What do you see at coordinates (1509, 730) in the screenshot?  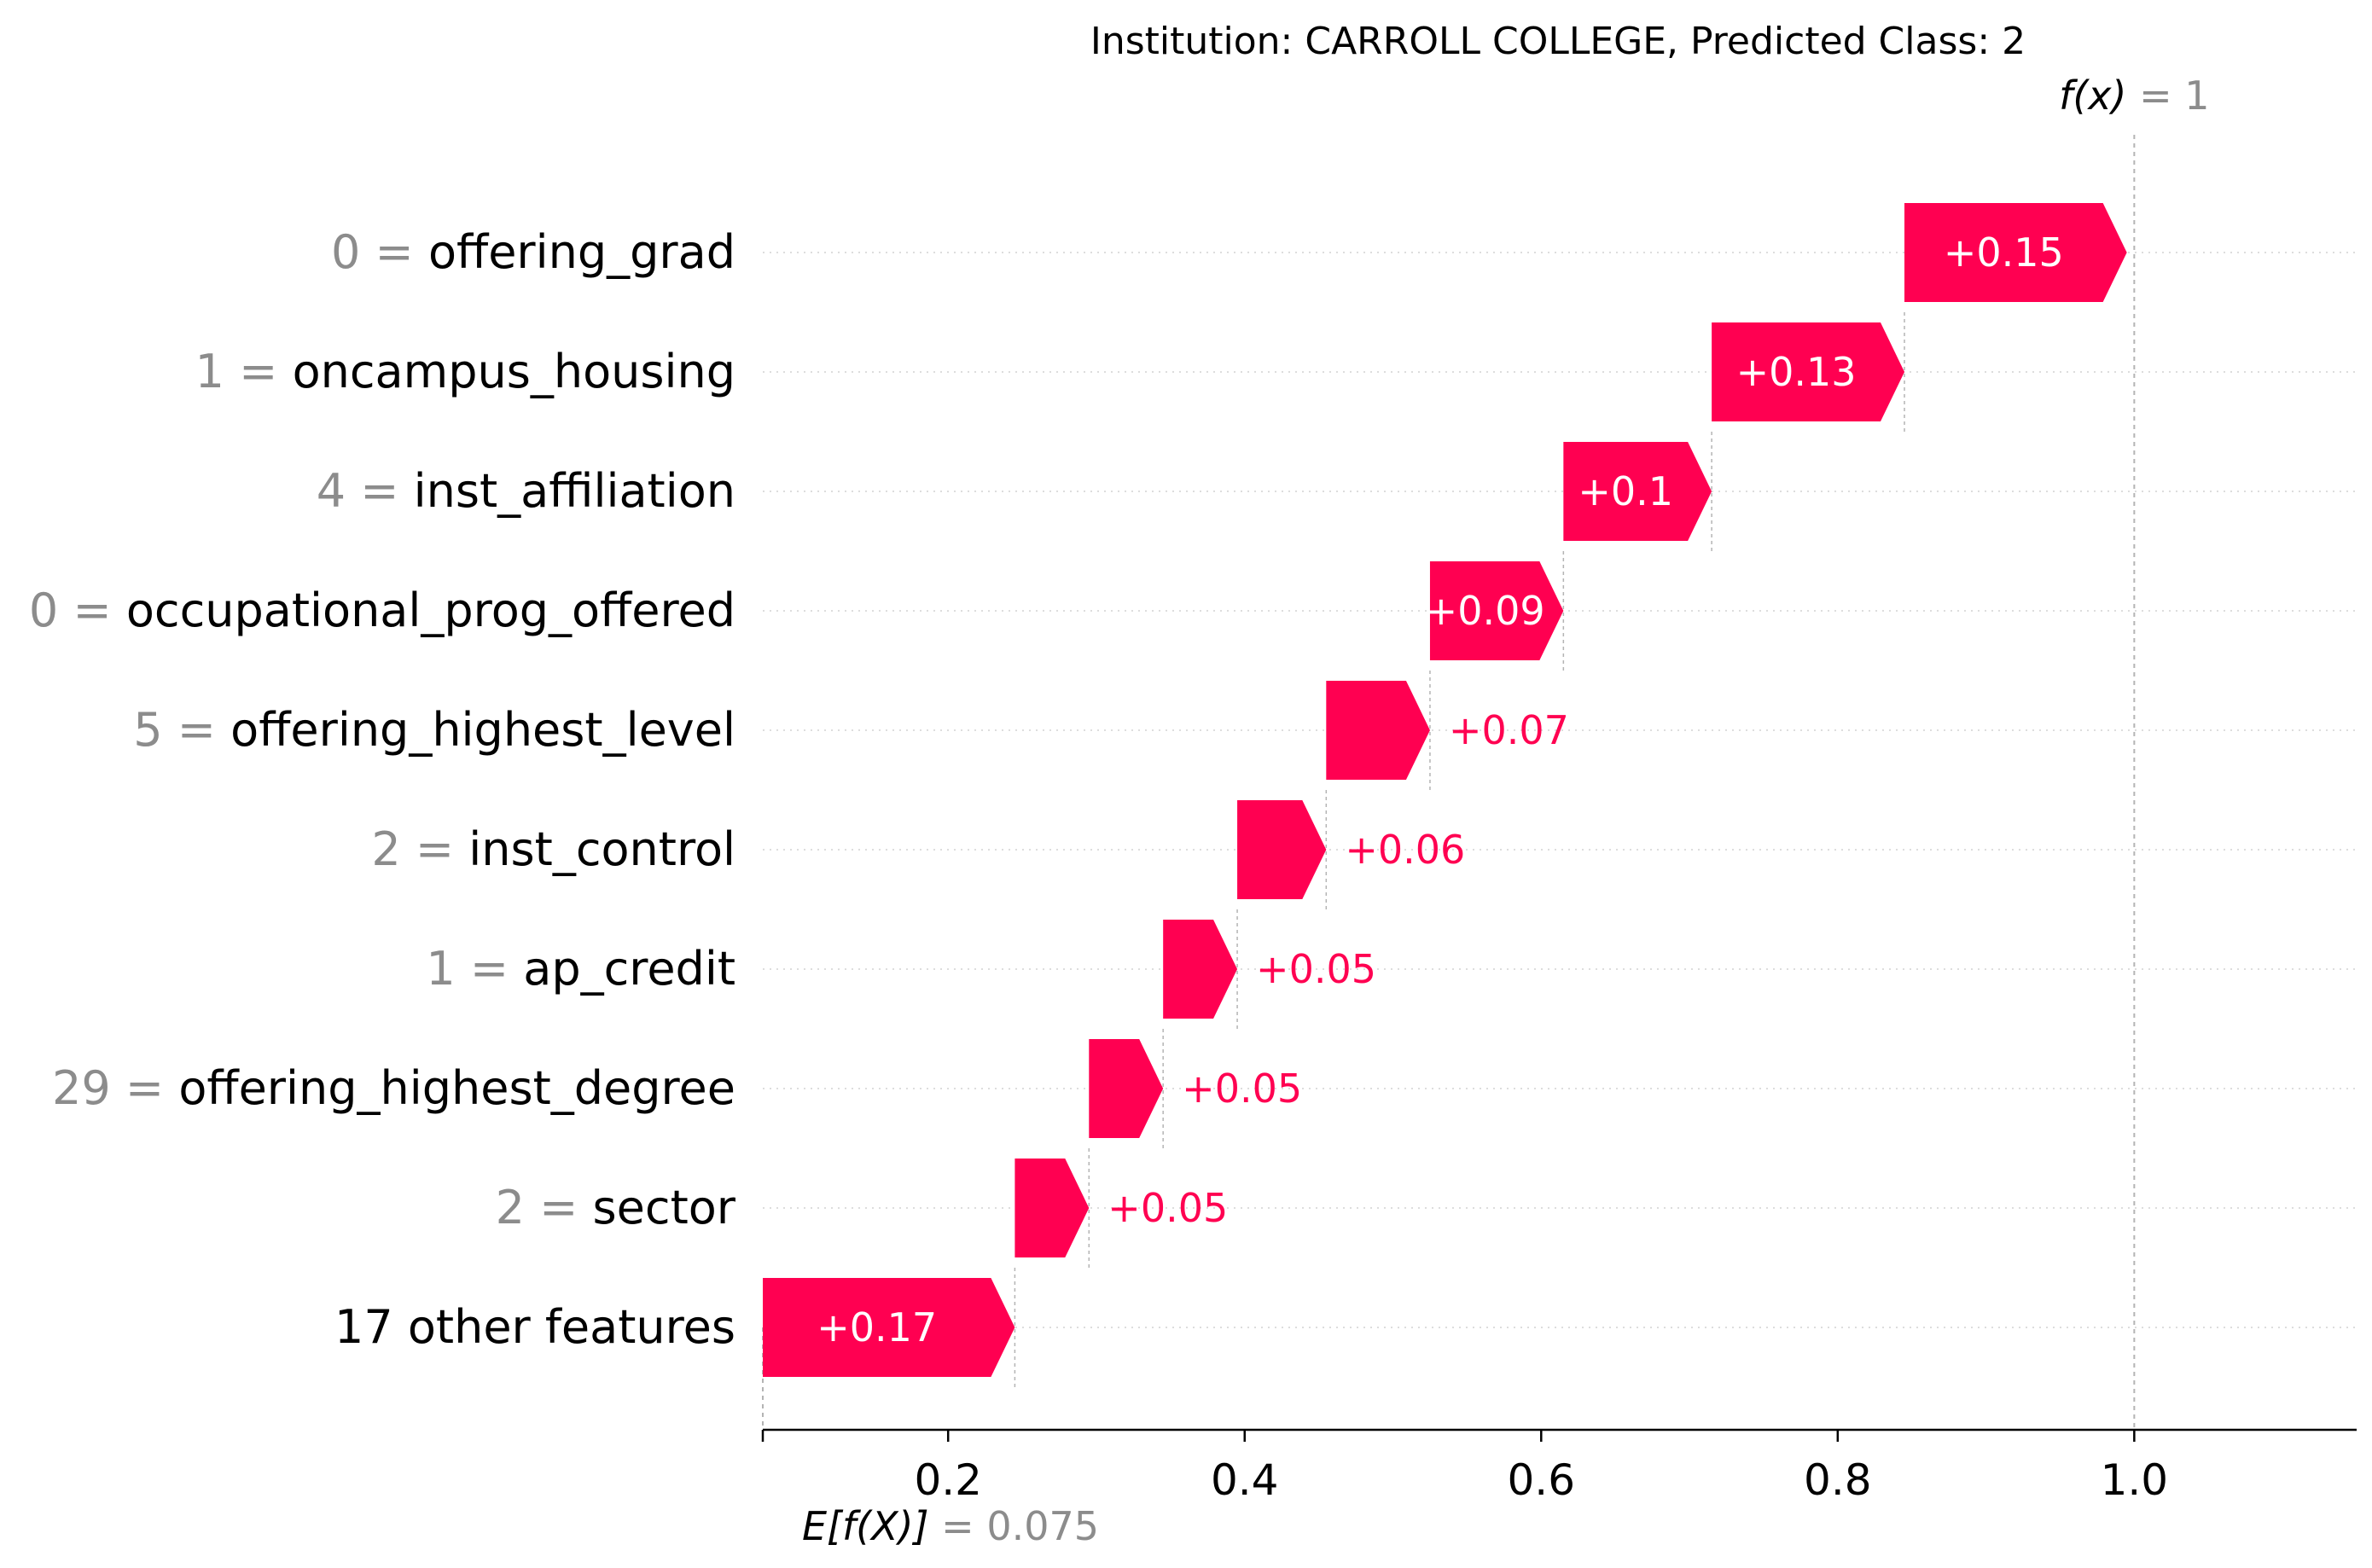 I see `bar-value-label: +0.07` at bounding box center [1509, 730].